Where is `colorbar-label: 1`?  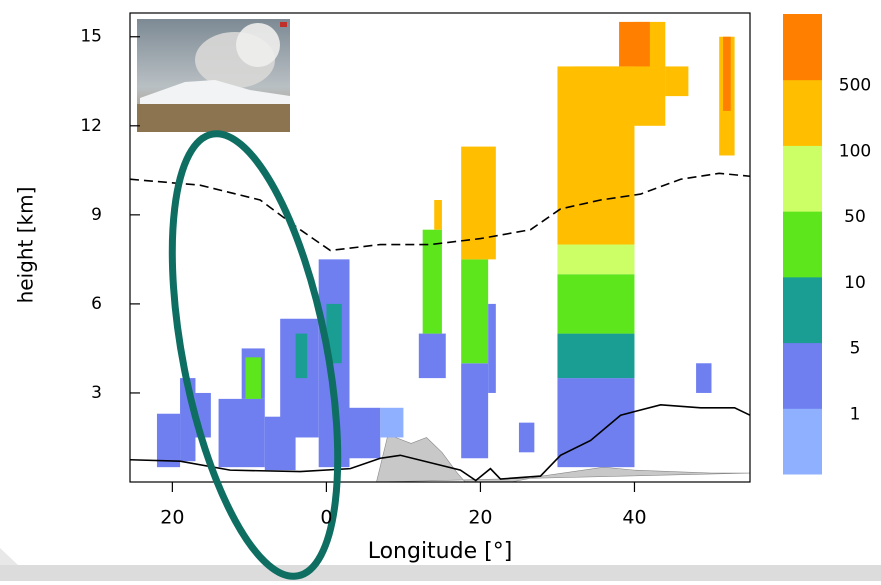 colorbar-label: 1 is located at coordinates (855, 414).